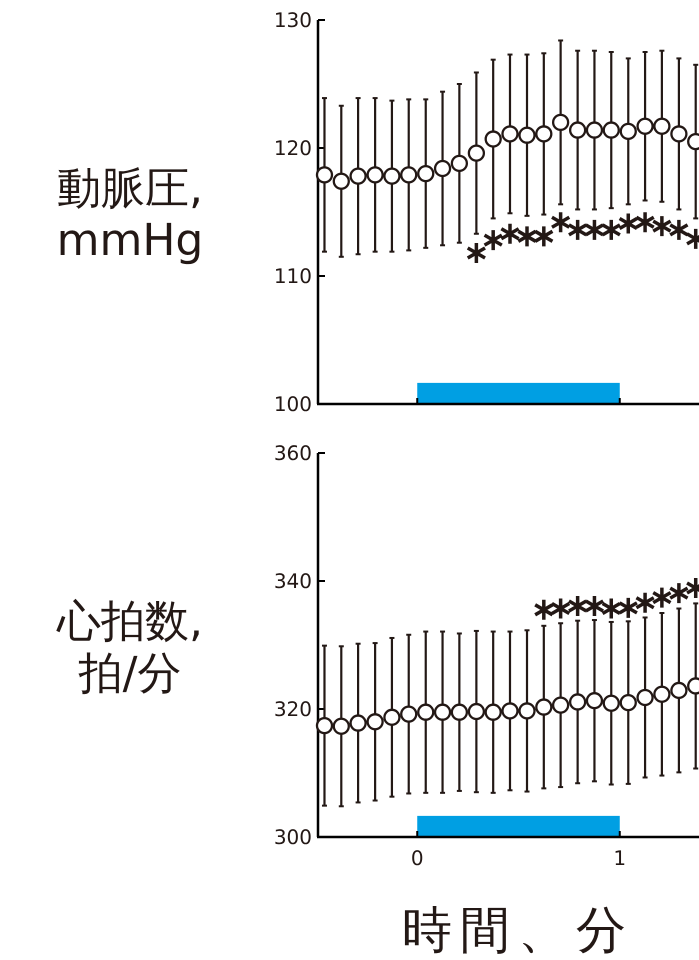 This screenshot has width=699, height=960. What do you see at coordinates (129, 647) in the screenshot?
I see `y-axis-title: 心拍数, 拍/分` at bounding box center [129, 647].